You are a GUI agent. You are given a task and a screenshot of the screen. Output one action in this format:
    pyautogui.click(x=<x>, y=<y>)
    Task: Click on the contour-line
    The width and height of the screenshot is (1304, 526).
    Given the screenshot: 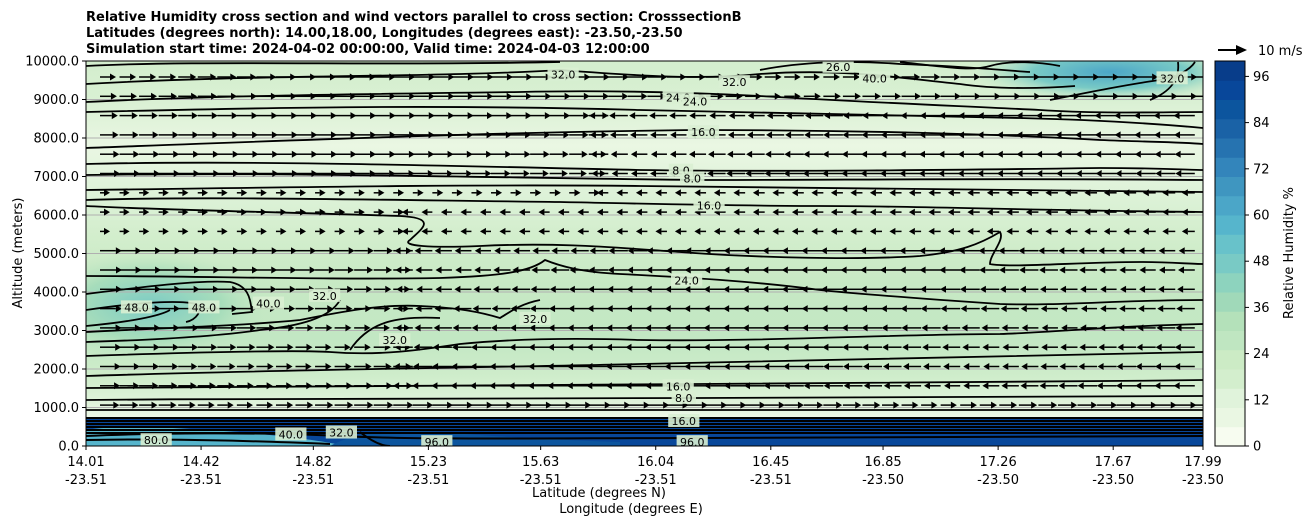 What is the action you would take?
    pyautogui.click(x=644, y=364)
    